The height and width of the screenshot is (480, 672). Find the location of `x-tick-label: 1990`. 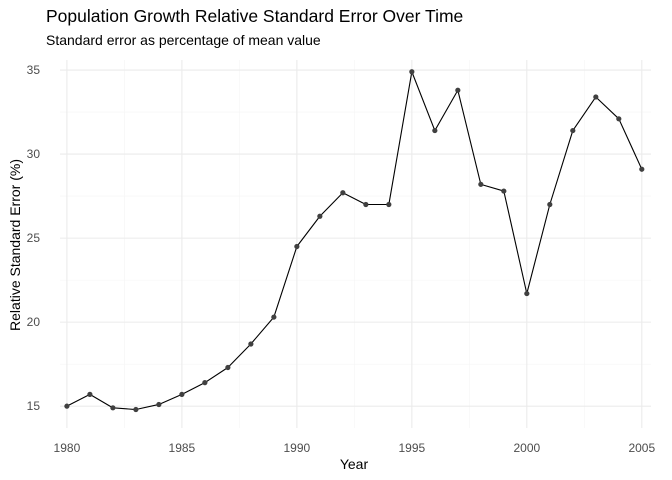

x-tick-label: 1990 is located at coordinates (297, 448).